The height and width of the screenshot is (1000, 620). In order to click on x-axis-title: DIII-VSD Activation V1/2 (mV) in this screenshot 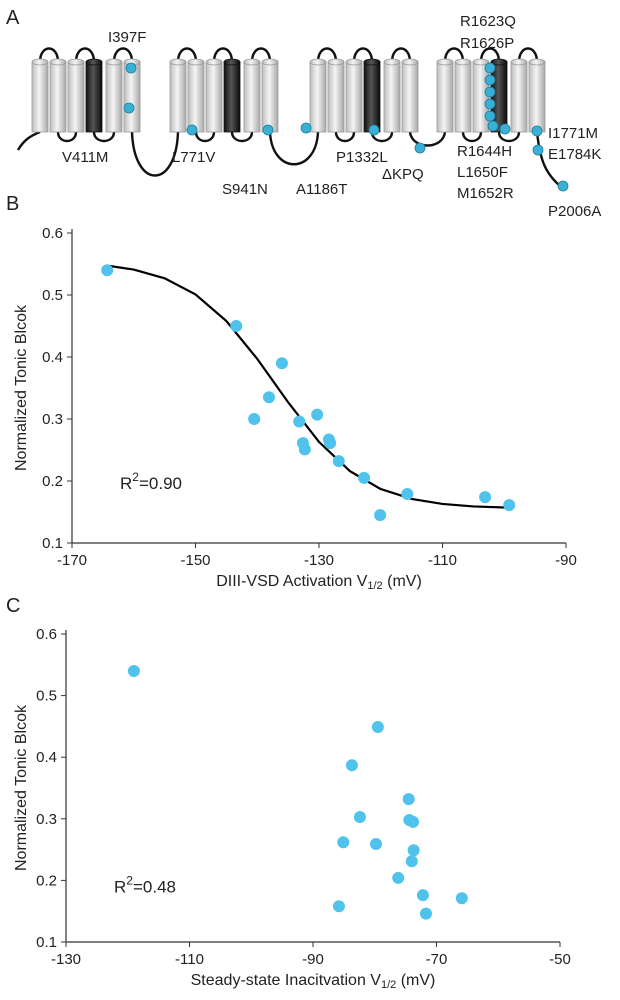, I will do `click(319, 582)`.